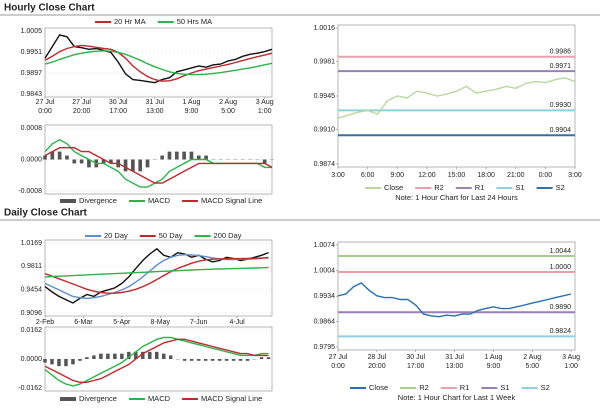 The image size is (600, 413). I want to click on level-label: 0.9986, so click(561, 52).